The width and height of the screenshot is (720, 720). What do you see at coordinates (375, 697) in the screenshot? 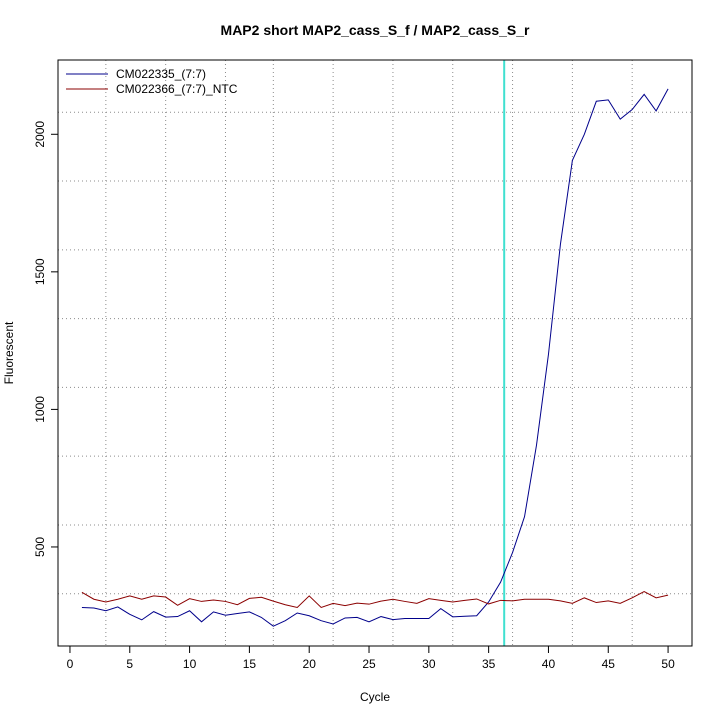
I see `x-axis-label: Cycle` at bounding box center [375, 697].